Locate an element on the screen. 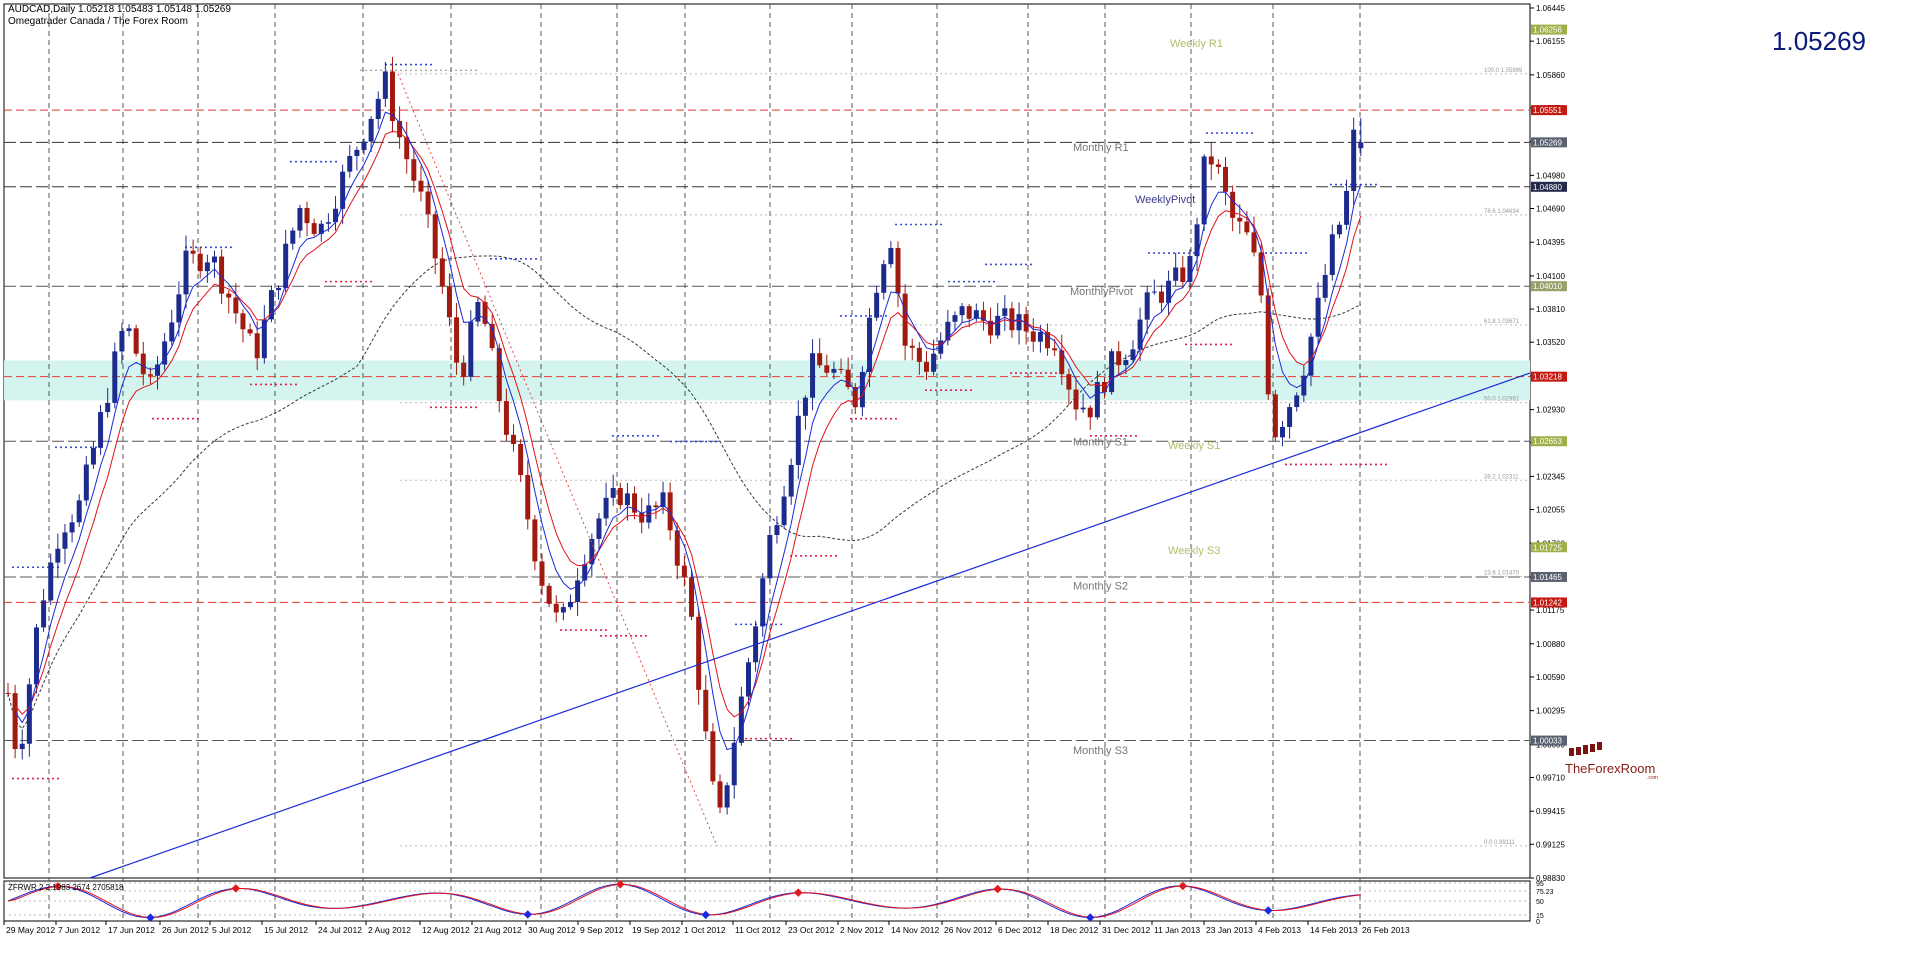 Image resolution: width=1920 pixels, height=963 pixels. broker-info: Omegatrader Canada / The Forex Room is located at coordinates (98, 21).